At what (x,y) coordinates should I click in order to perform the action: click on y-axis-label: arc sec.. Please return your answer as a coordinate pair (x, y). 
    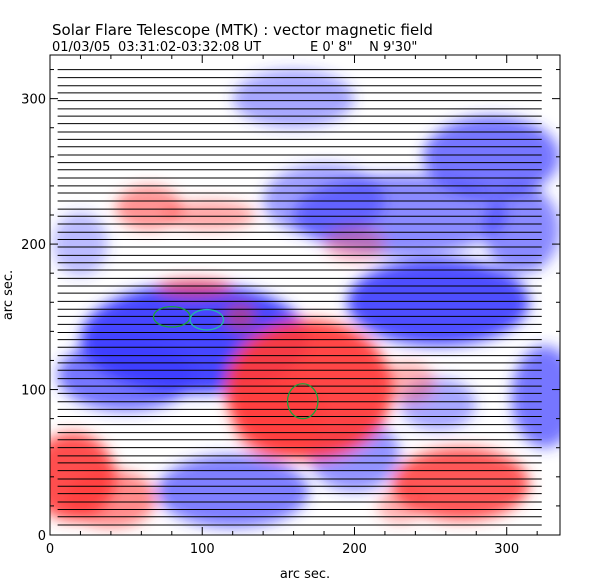
    Looking at the image, I should click on (8, 295).